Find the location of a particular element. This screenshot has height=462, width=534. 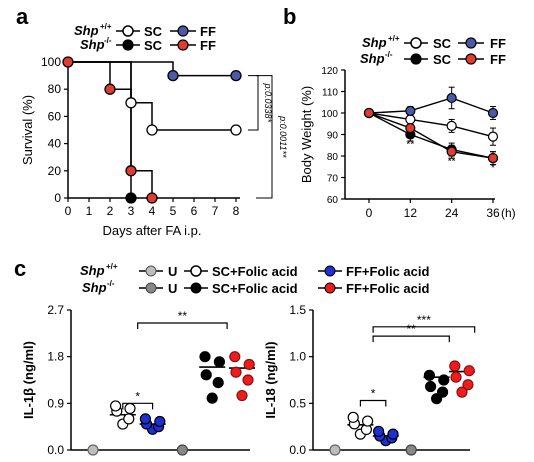

panel-b-series-ko_sc-line is located at coordinates (431, 135).